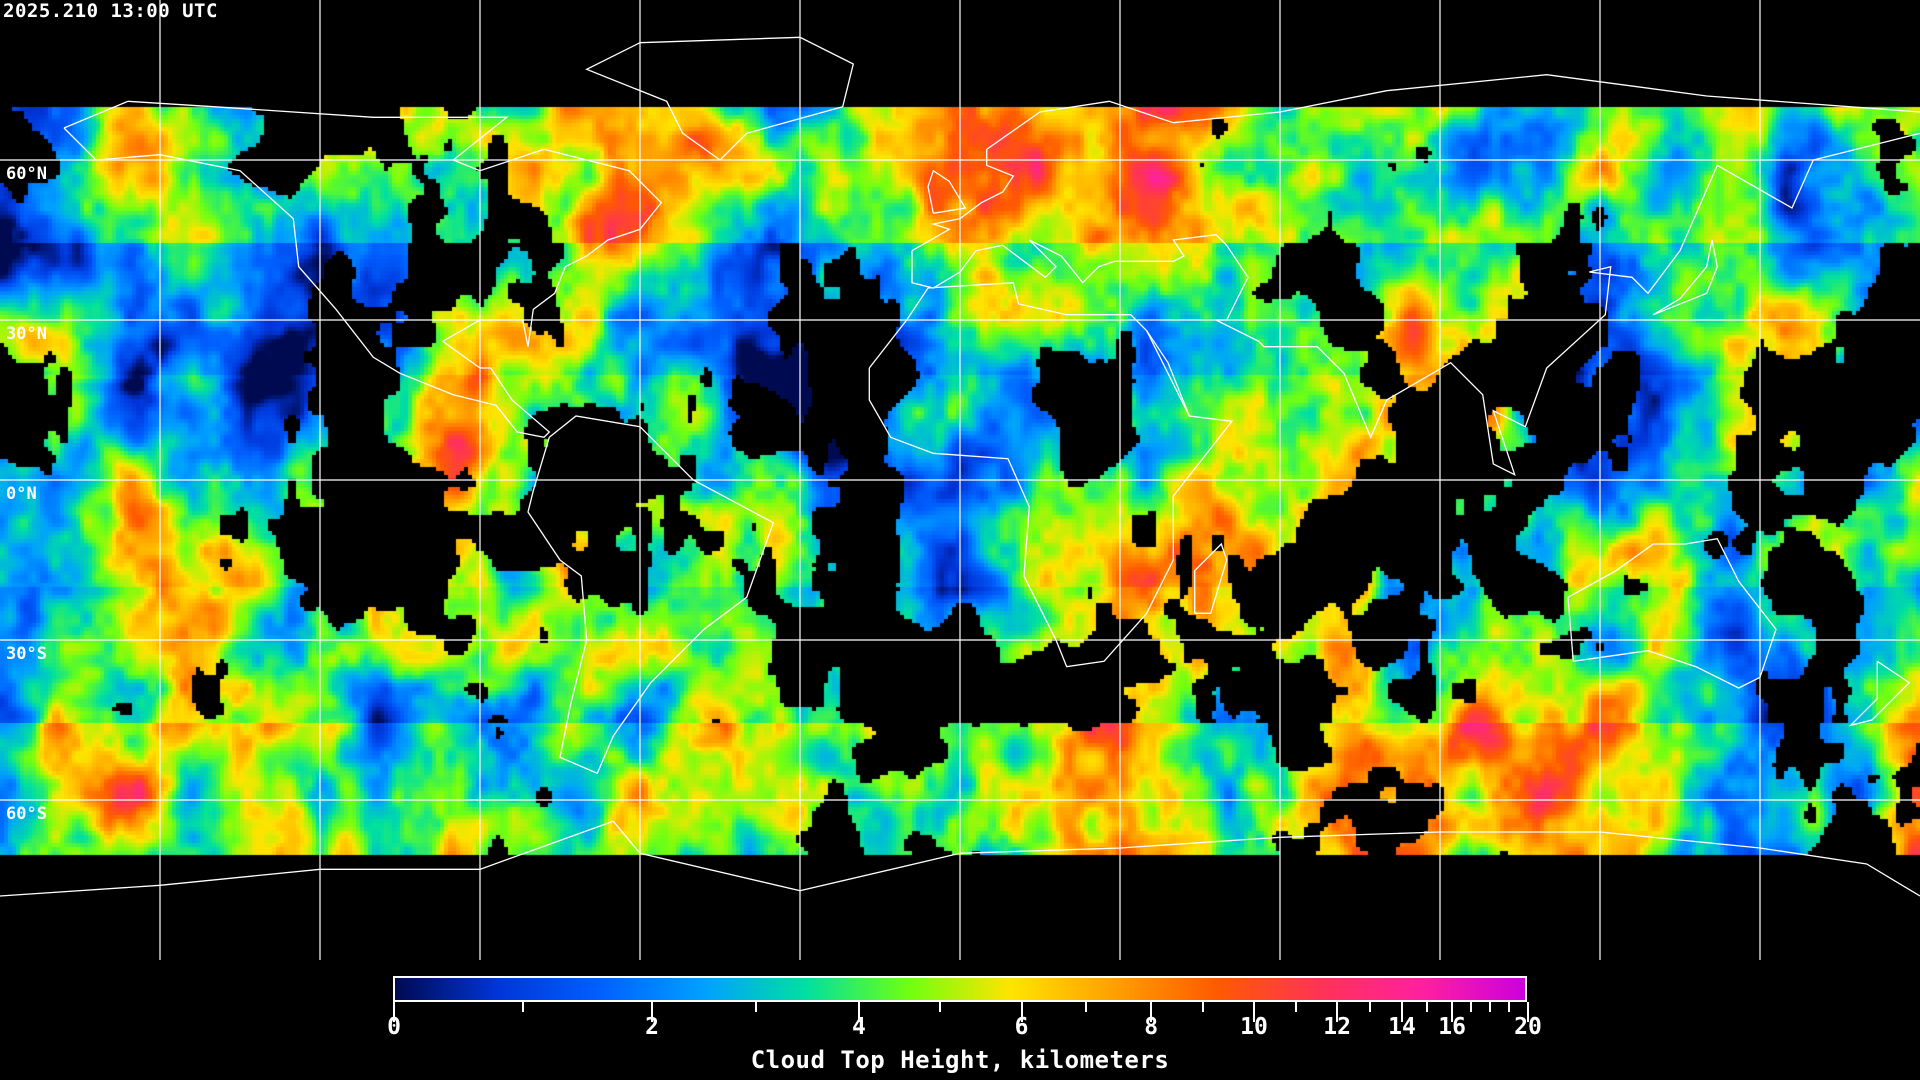 The width and height of the screenshot is (1920, 1080). Describe the element at coordinates (21, 494) in the screenshot. I see `lat-label-0n: 0°N` at that location.